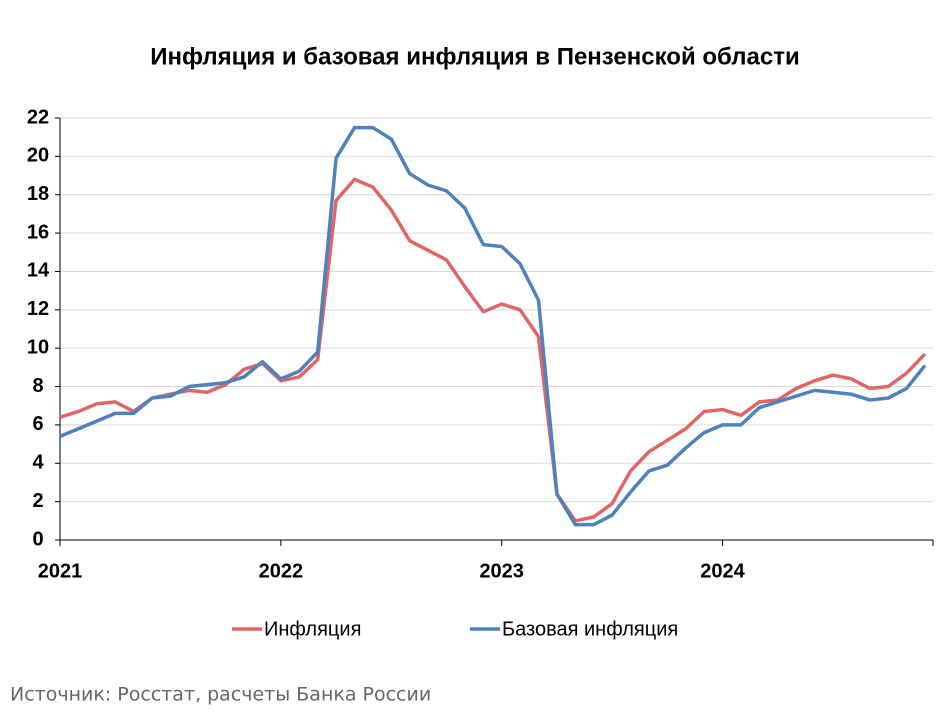 This screenshot has height=712, width=950. Describe the element at coordinates (37, 539) in the screenshot. I see `y-tick-label: 0` at that location.